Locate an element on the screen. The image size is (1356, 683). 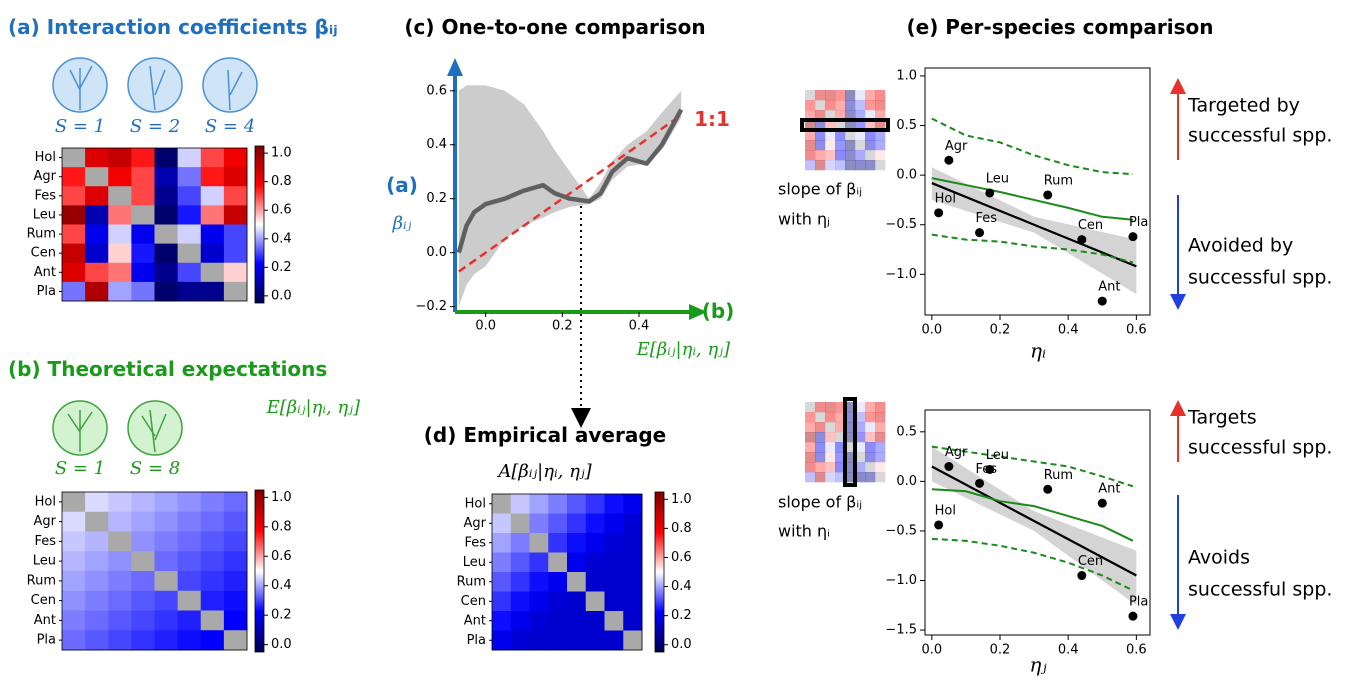
x-axis-label: ηⱼ is located at coordinates (1038, 665).